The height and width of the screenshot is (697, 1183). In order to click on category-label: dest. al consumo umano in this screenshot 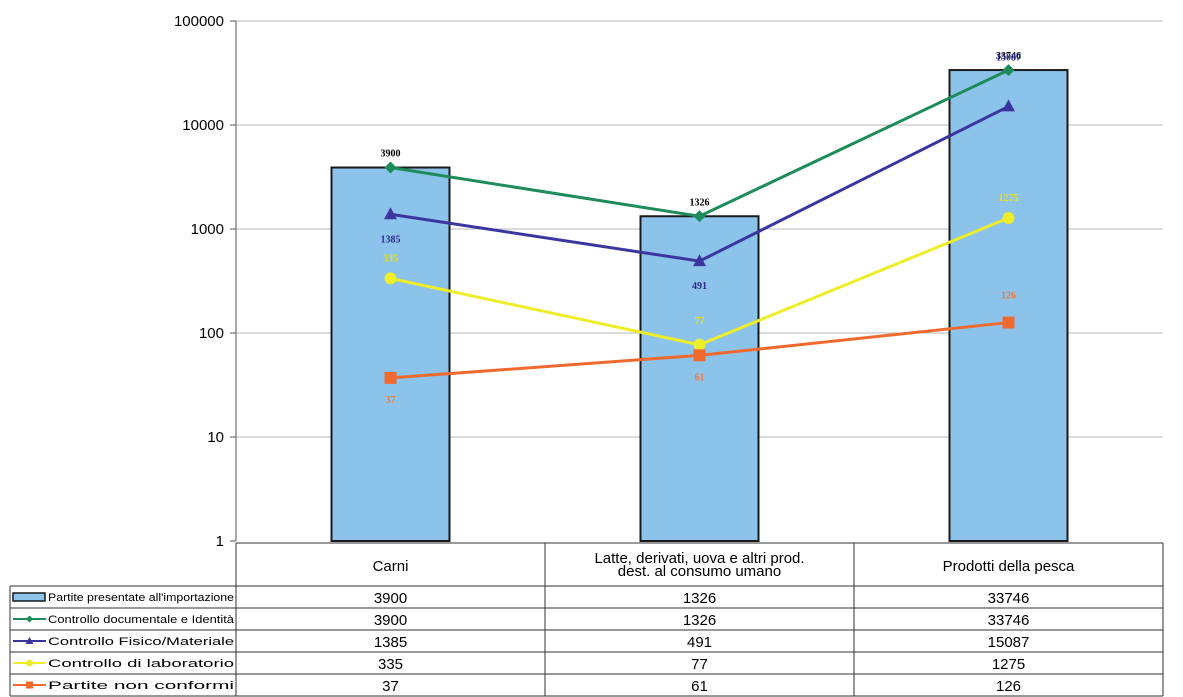, I will do `click(699, 571)`.